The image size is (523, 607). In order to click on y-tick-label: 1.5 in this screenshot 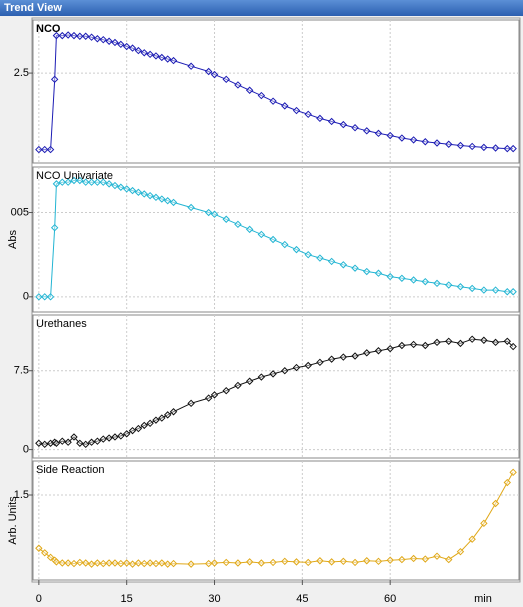, I will do `click(21, 495)`.